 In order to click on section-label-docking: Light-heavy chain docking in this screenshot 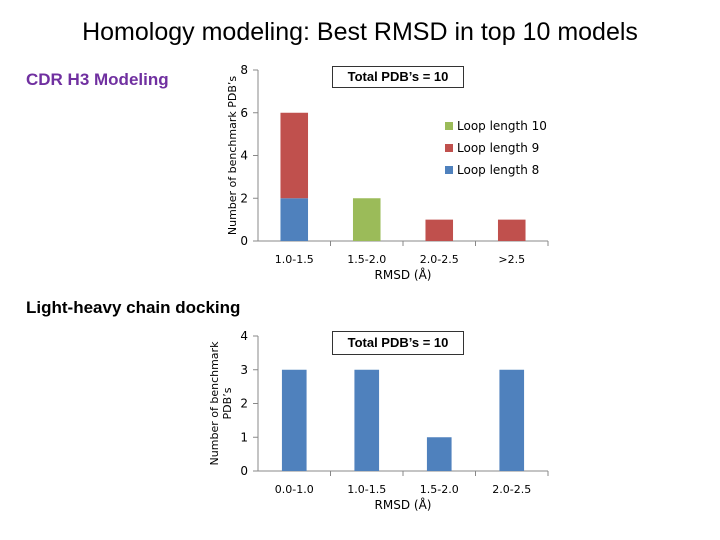, I will do `click(133, 307)`.